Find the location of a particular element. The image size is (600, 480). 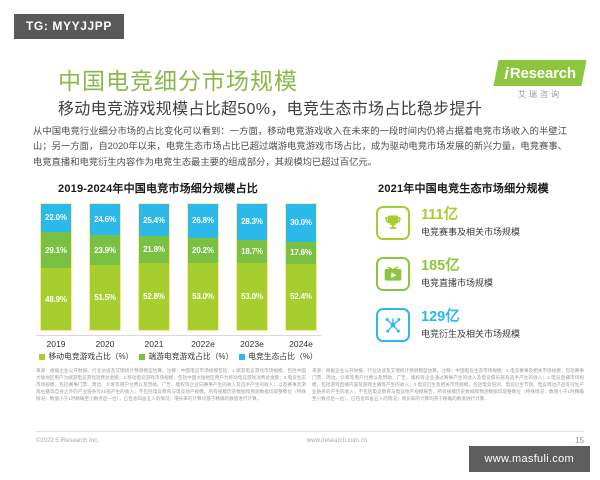

bar-segment-label: 23.9% is located at coordinates (105, 250).